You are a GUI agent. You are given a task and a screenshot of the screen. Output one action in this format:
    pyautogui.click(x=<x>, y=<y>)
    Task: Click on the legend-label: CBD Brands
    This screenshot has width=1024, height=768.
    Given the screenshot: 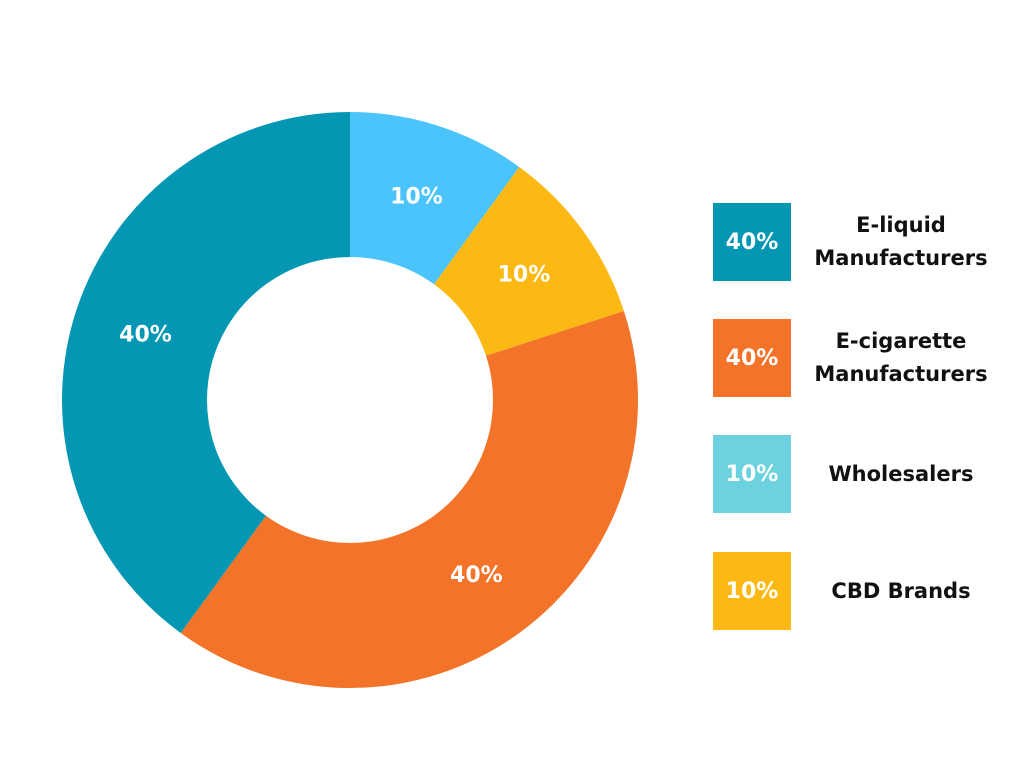 What is the action you would take?
    pyautogui.click(x=901, y=590)
    